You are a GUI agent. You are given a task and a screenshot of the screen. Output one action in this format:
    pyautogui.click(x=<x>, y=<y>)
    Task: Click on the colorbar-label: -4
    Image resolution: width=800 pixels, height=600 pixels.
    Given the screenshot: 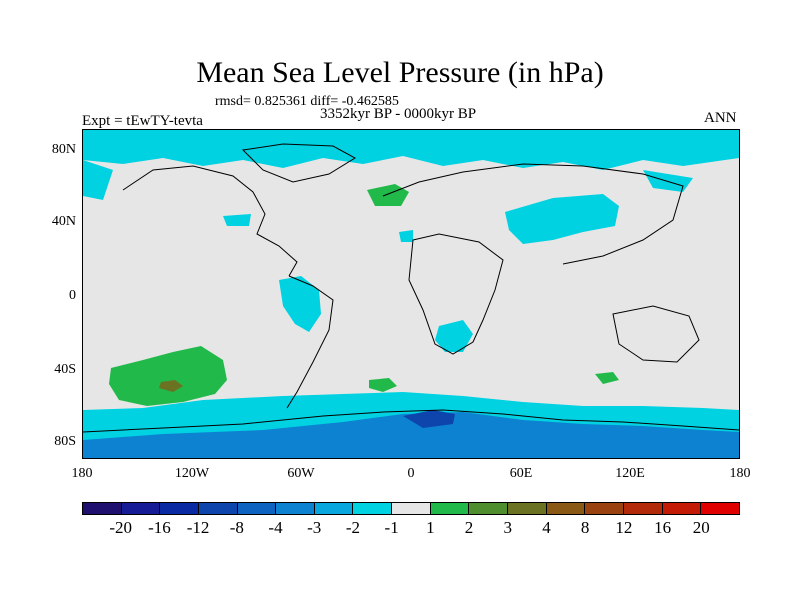 What is the action you would take?
    pyautogui.click(x=275, y=527)
    